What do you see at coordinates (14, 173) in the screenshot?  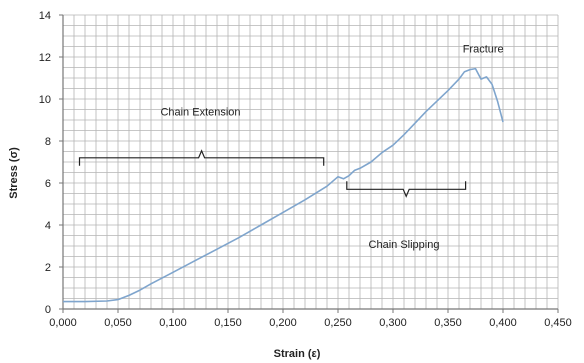 I see `y-axis-title: Stress (σ)` at bounding box center [14, 173].